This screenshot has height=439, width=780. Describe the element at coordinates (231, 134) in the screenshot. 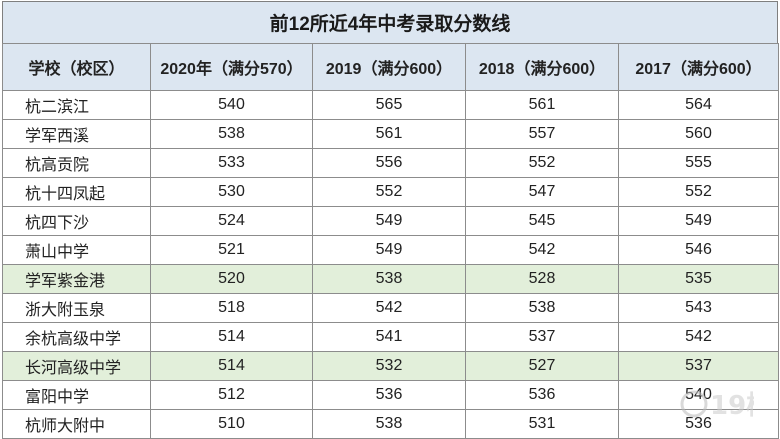

I see `score-cell-2020: 538` at that location.